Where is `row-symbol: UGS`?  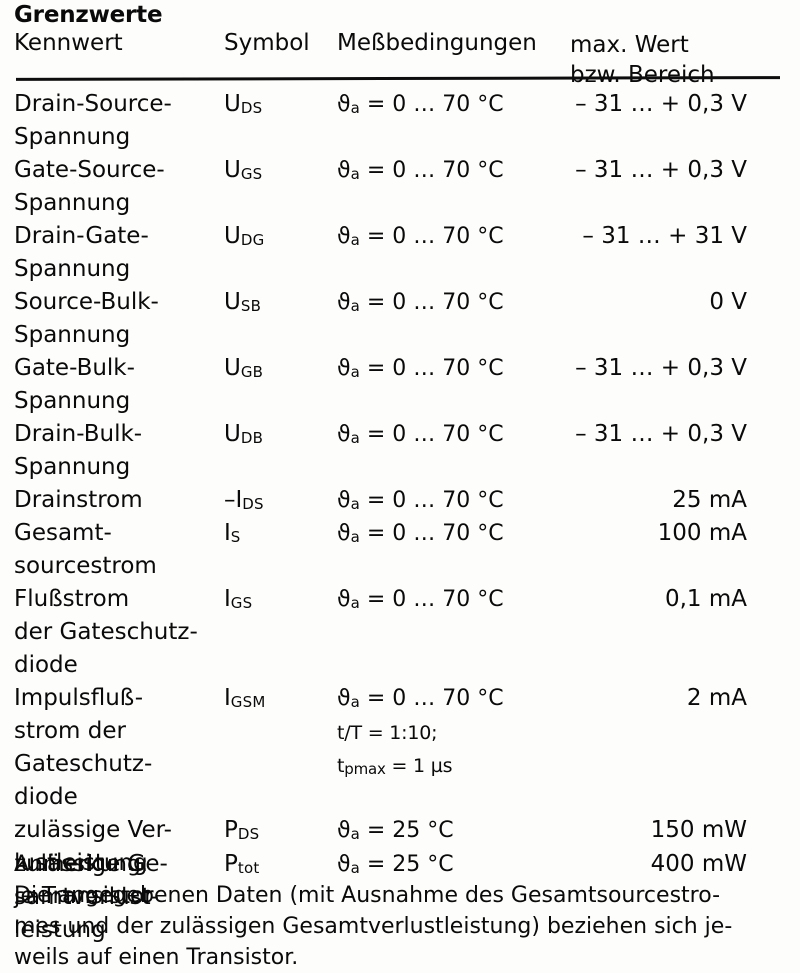
row-symbol: UGS is located at coordinates (243, 170).